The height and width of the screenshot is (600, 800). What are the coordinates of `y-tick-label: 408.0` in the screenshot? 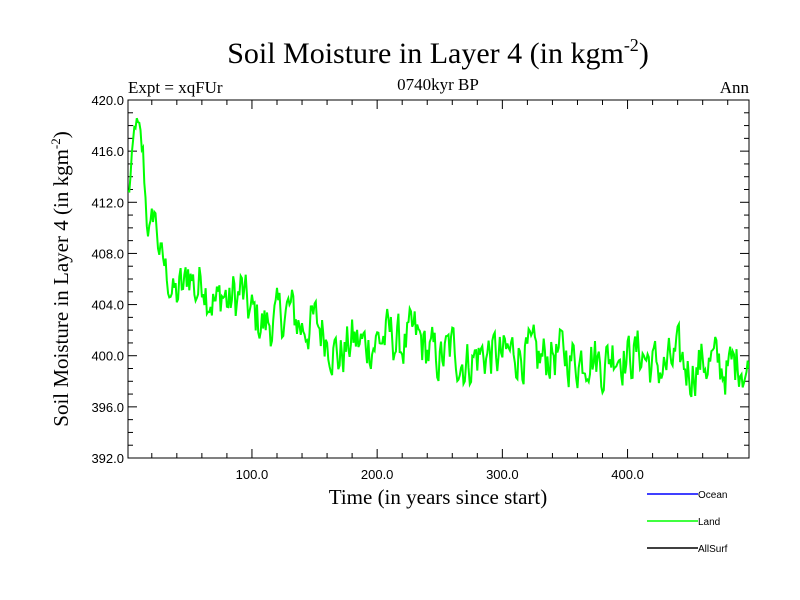 It's located at (107, 253).